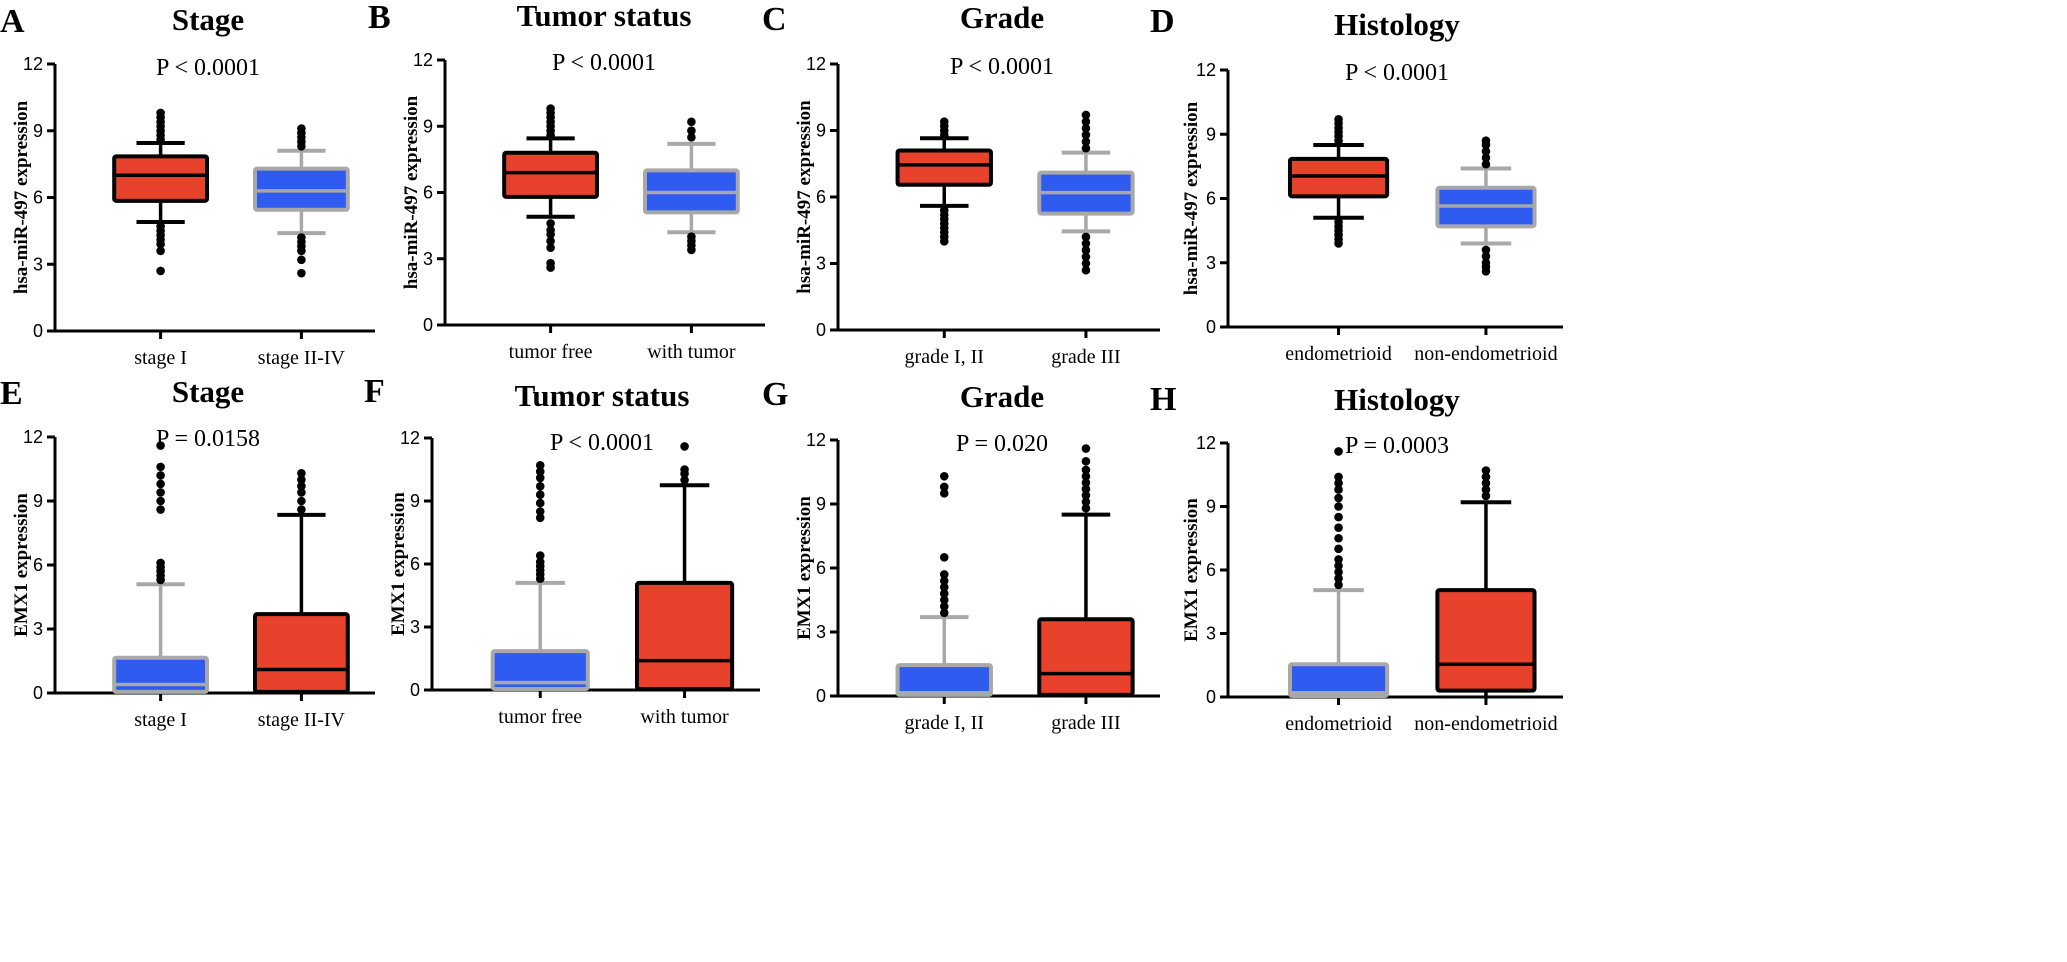  What do you see at coordinates (1338, 354) in the screenshot?
I see `x-category-label: endometrioid` at bounding box center [1338, 354].